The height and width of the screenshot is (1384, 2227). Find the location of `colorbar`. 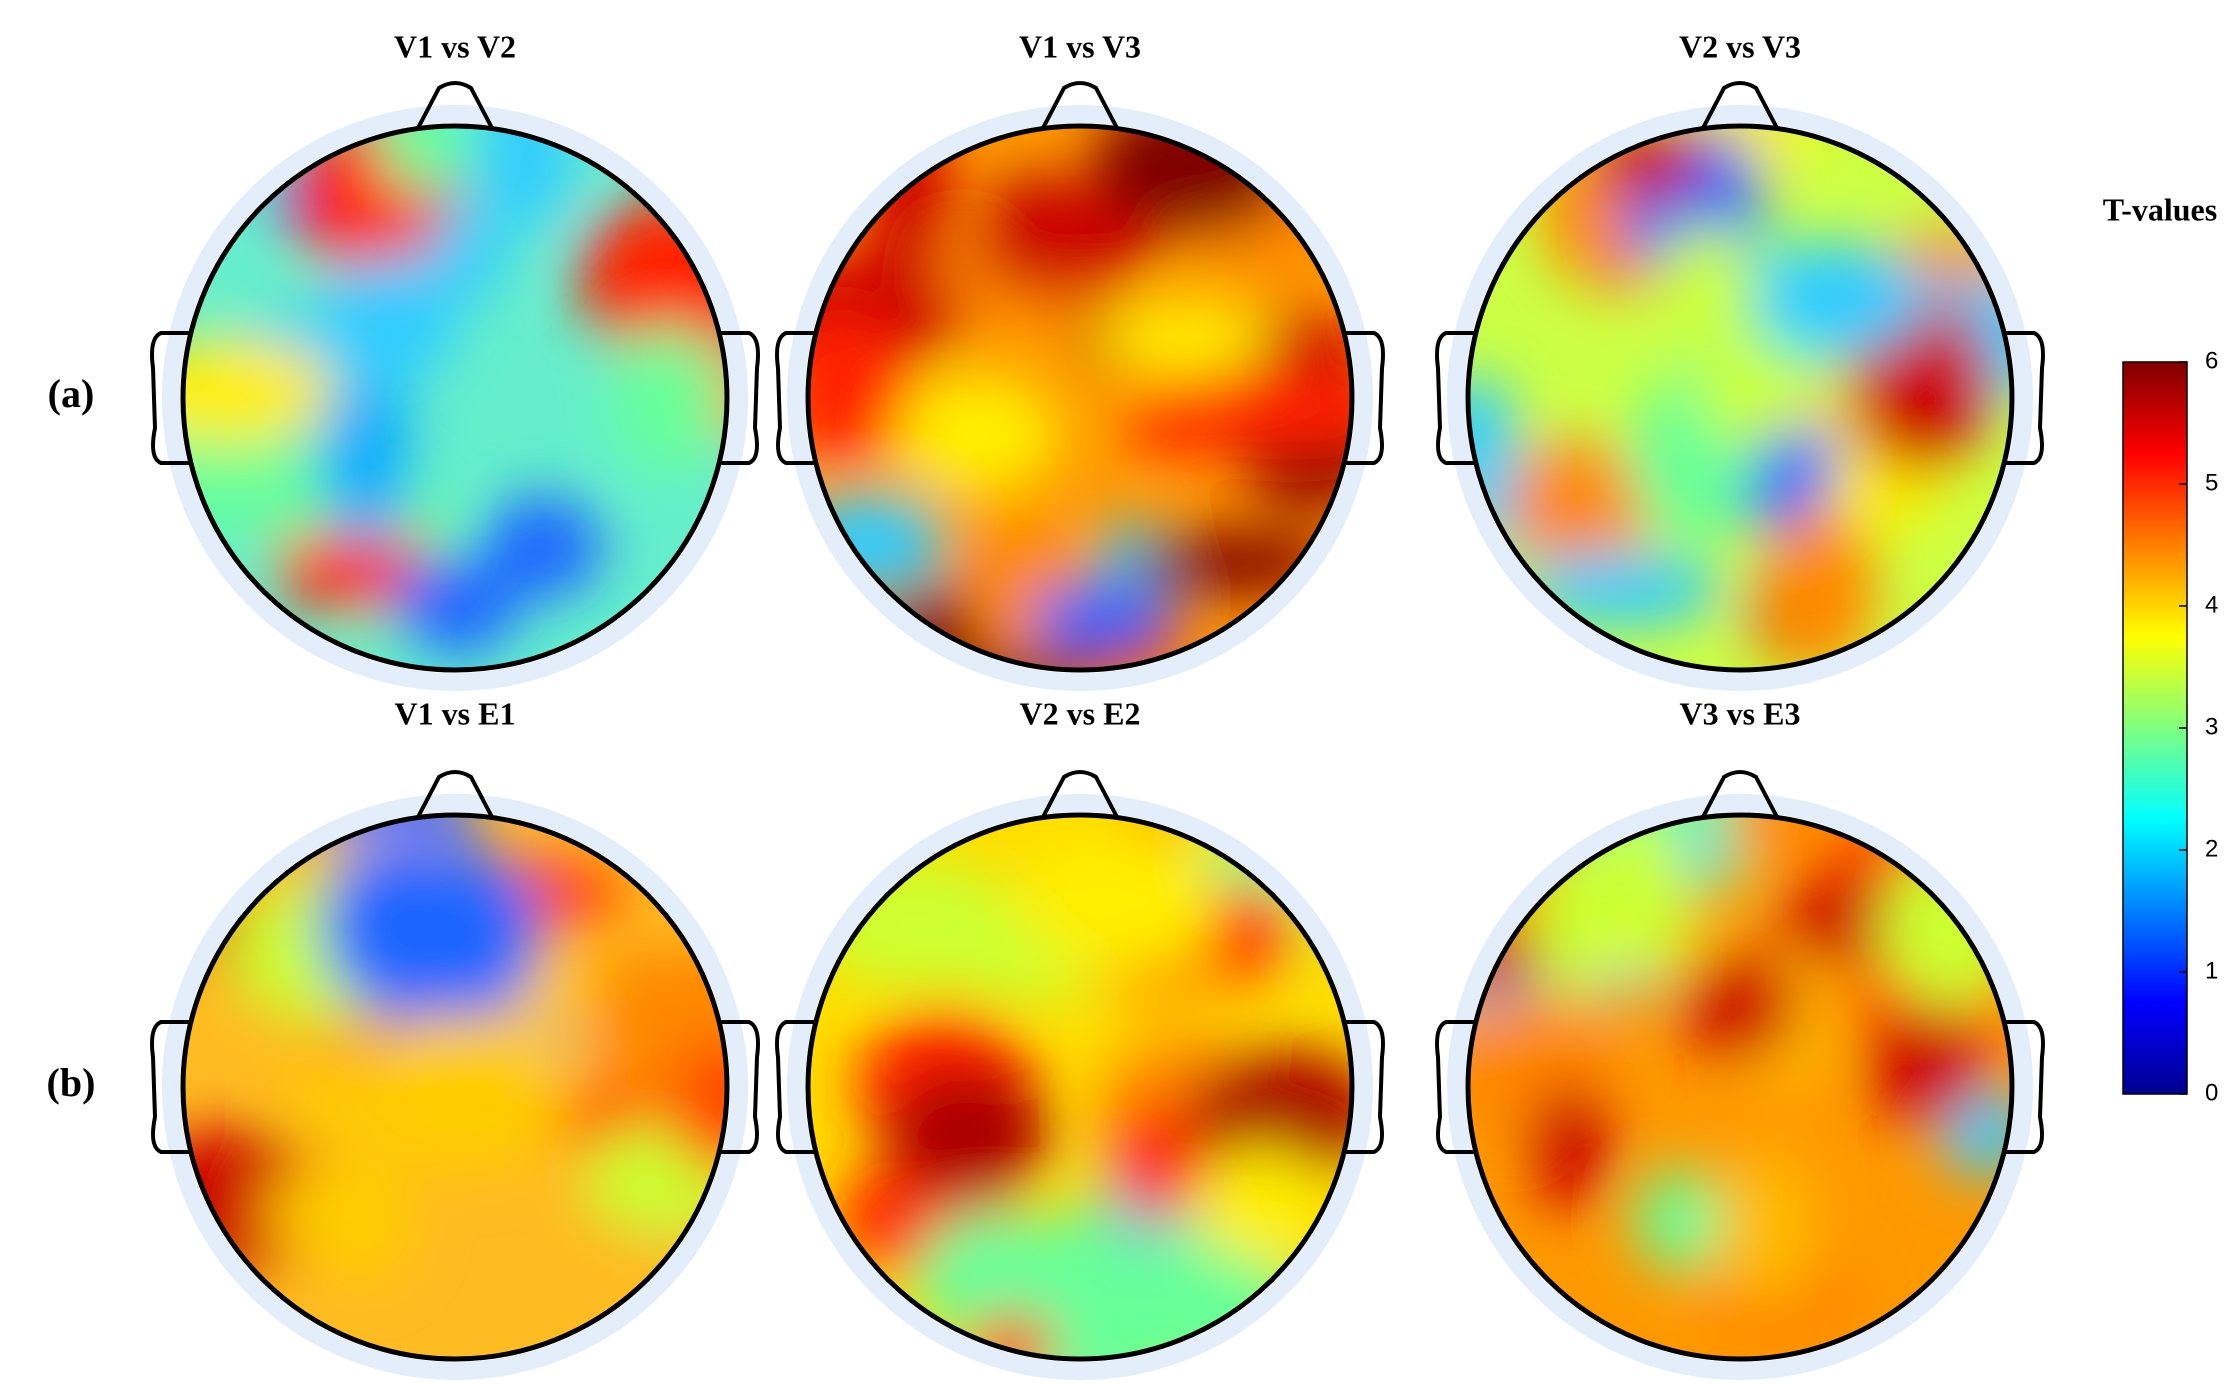

colorbar is located at coordinates (2155, 728).